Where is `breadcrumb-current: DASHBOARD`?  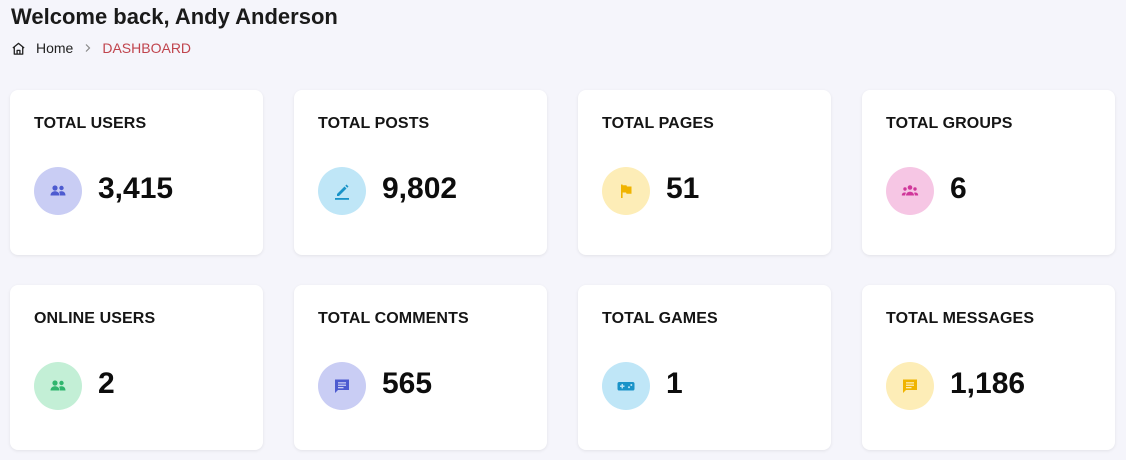 breadcrumb-current: DASHBOARD is located at coordinates (147, 48).